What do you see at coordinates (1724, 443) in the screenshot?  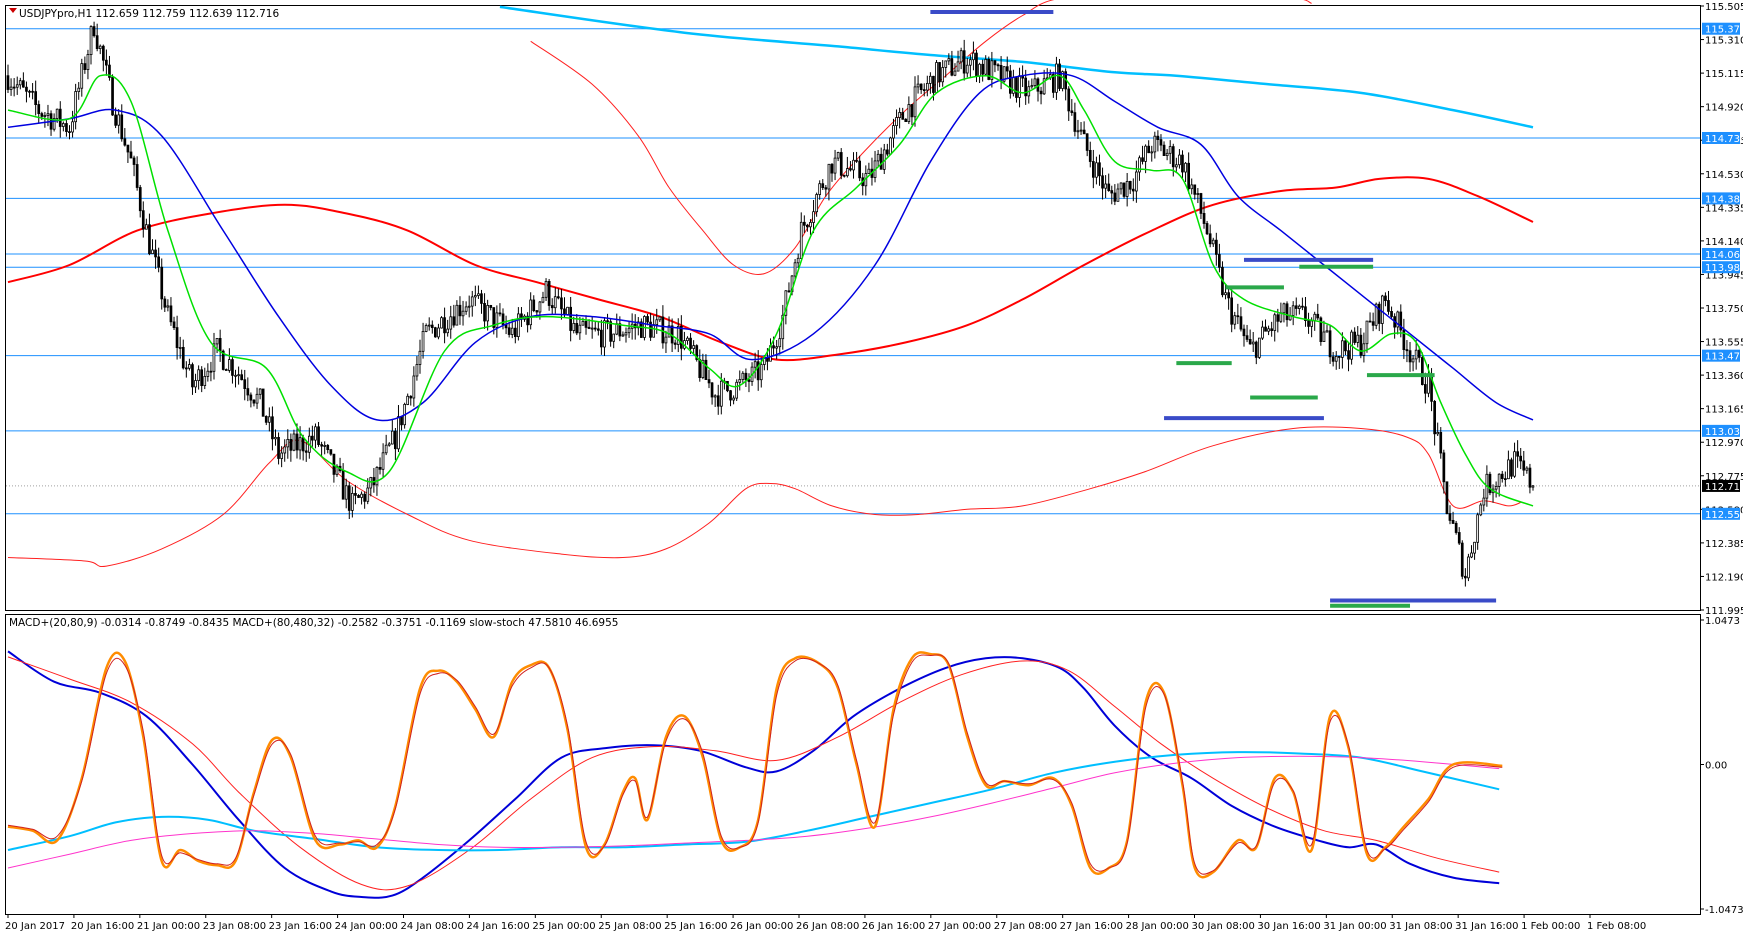 I see `price-tick-label: 112.970` at bounding box center [1724, 443].